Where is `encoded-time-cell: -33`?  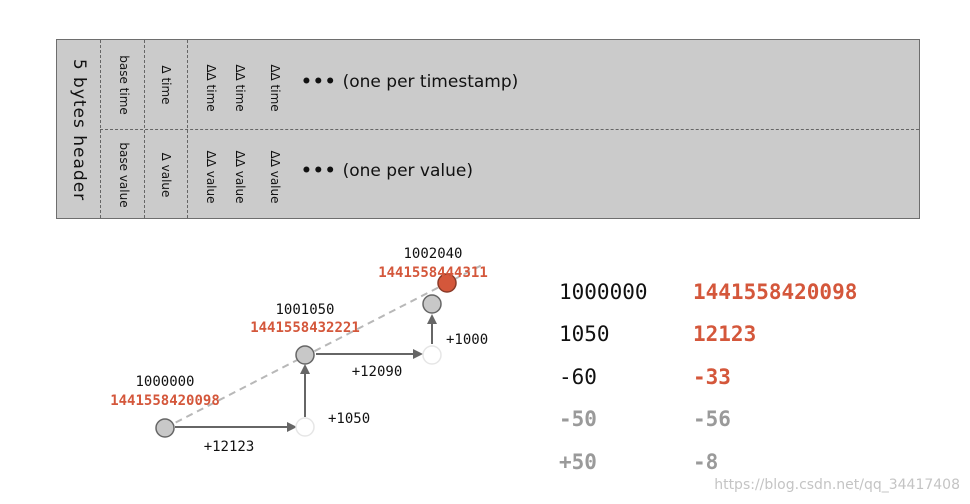 encoded-time-cell: -33 is located at coordinates (712, 377).